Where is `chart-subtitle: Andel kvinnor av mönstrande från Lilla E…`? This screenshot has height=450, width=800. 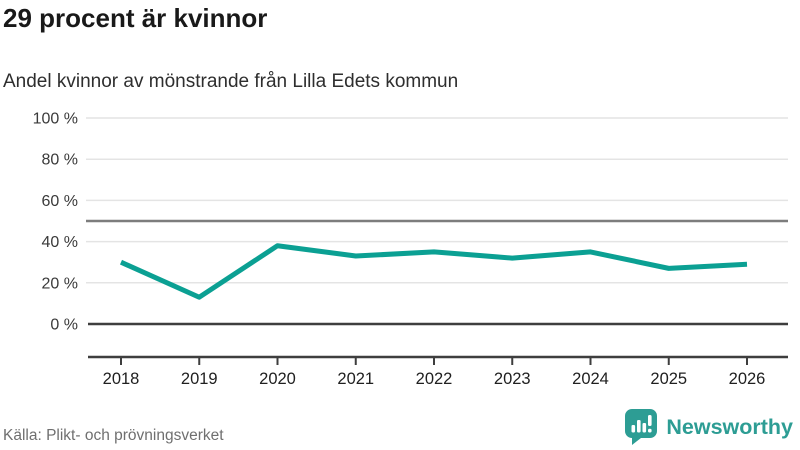
chart-subtitle: Andel kvinnor av mönstrande från Lilla E… is located at coordinates (231, 81).